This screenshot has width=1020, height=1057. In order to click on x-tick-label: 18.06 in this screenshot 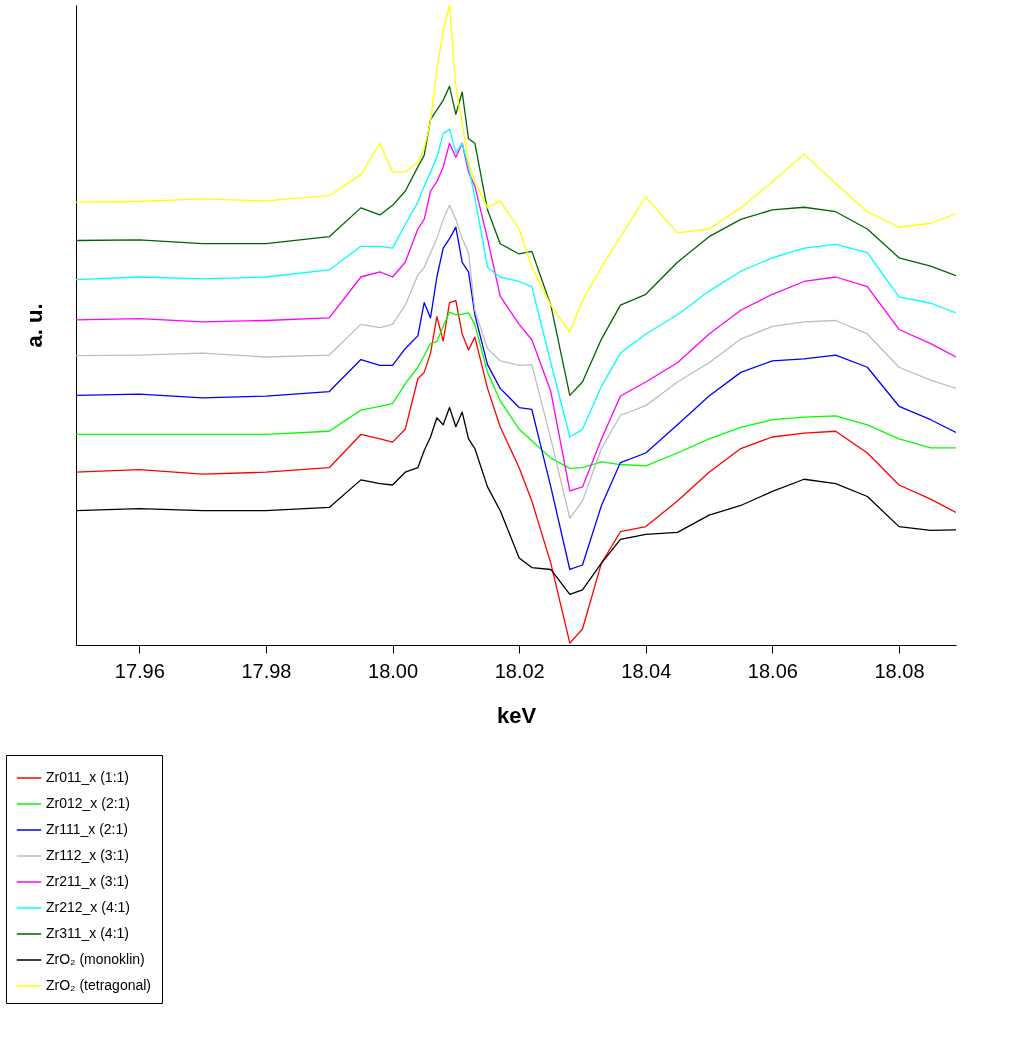, I will do `click(772, 670)`.